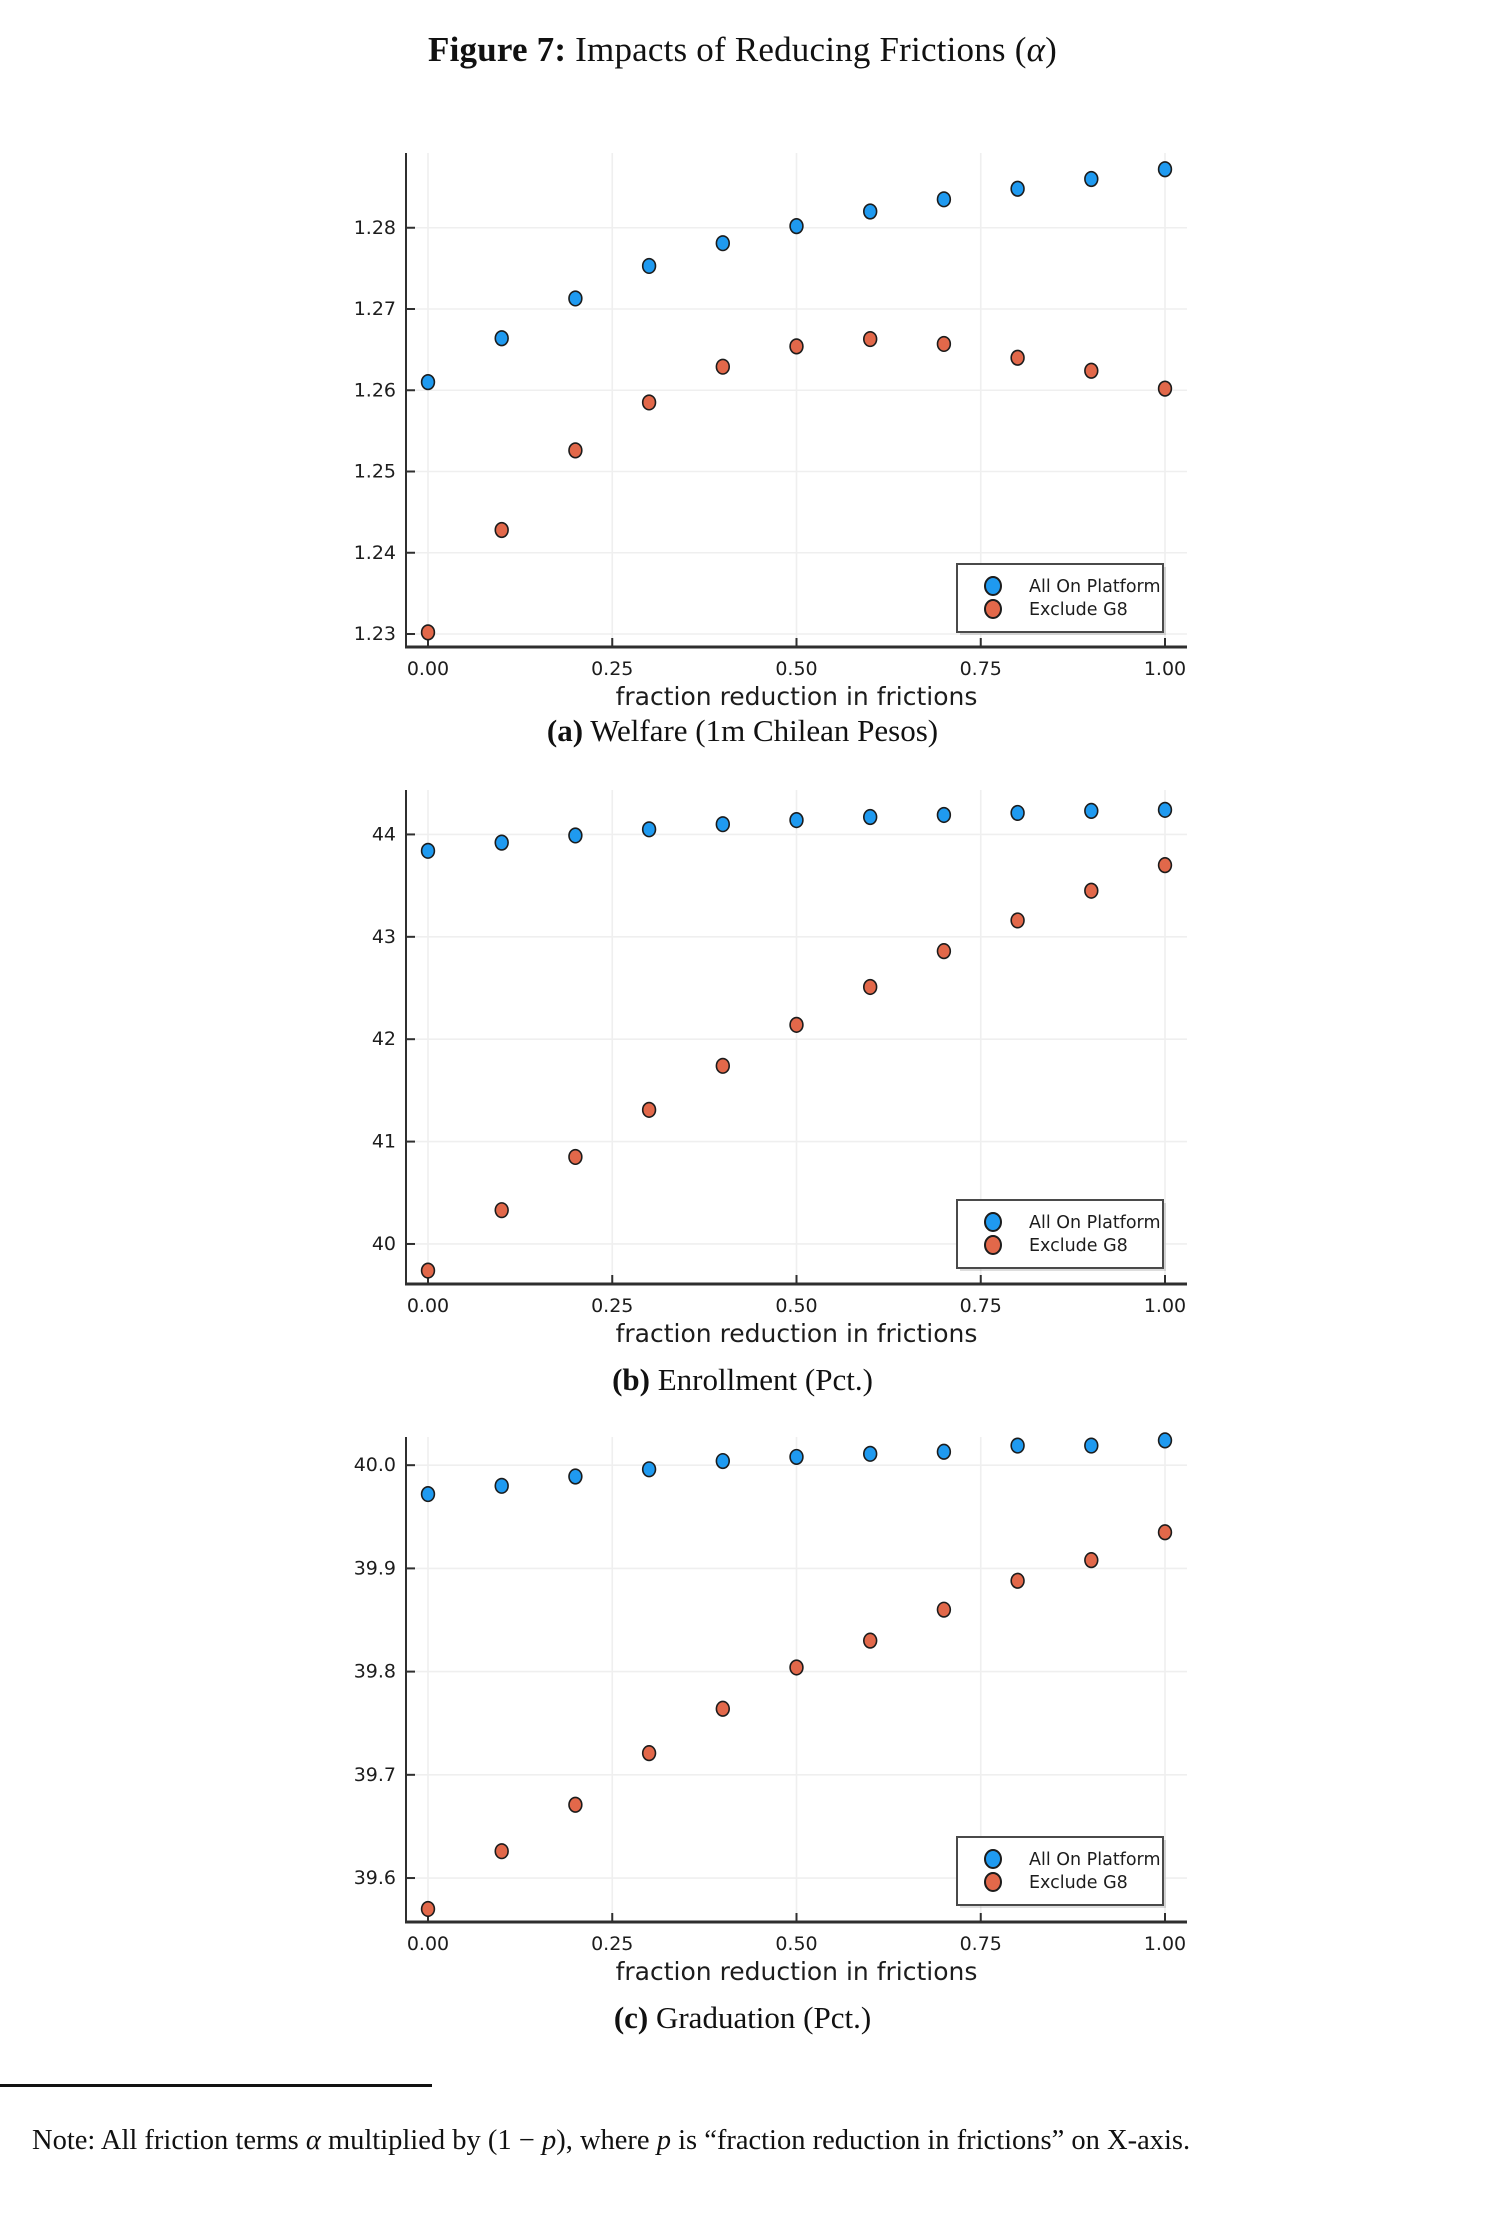  What do you see at coordinates (1165, 1944) in the screenshot?
I see `x-tick-label: 1.00` at bounding box center [1165, 1944].